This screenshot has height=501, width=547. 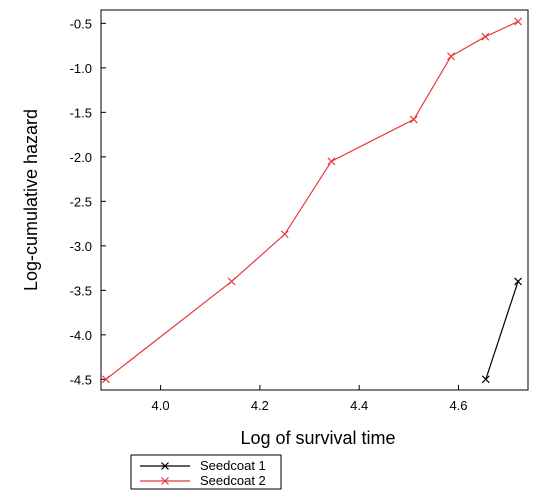 I want to click on x-tick-label: 4.6, so click(x=458, y=405).